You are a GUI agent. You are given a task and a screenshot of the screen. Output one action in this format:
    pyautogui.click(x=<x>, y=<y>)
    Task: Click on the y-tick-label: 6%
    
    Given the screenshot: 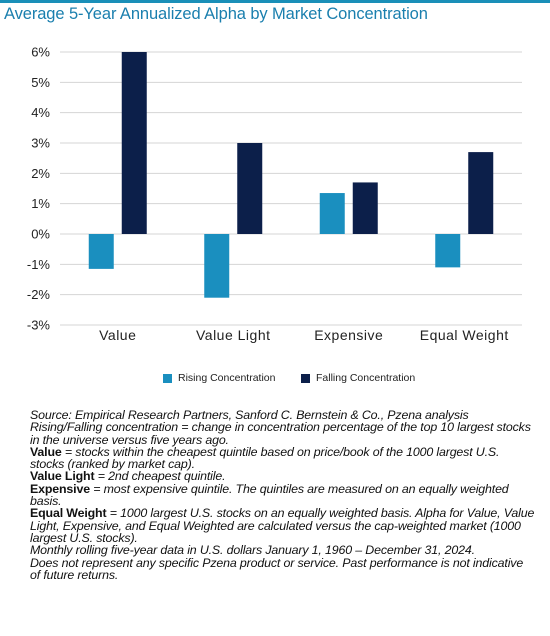 What is the action you would take?
    pyautogui.click(x=40, y=52)
    